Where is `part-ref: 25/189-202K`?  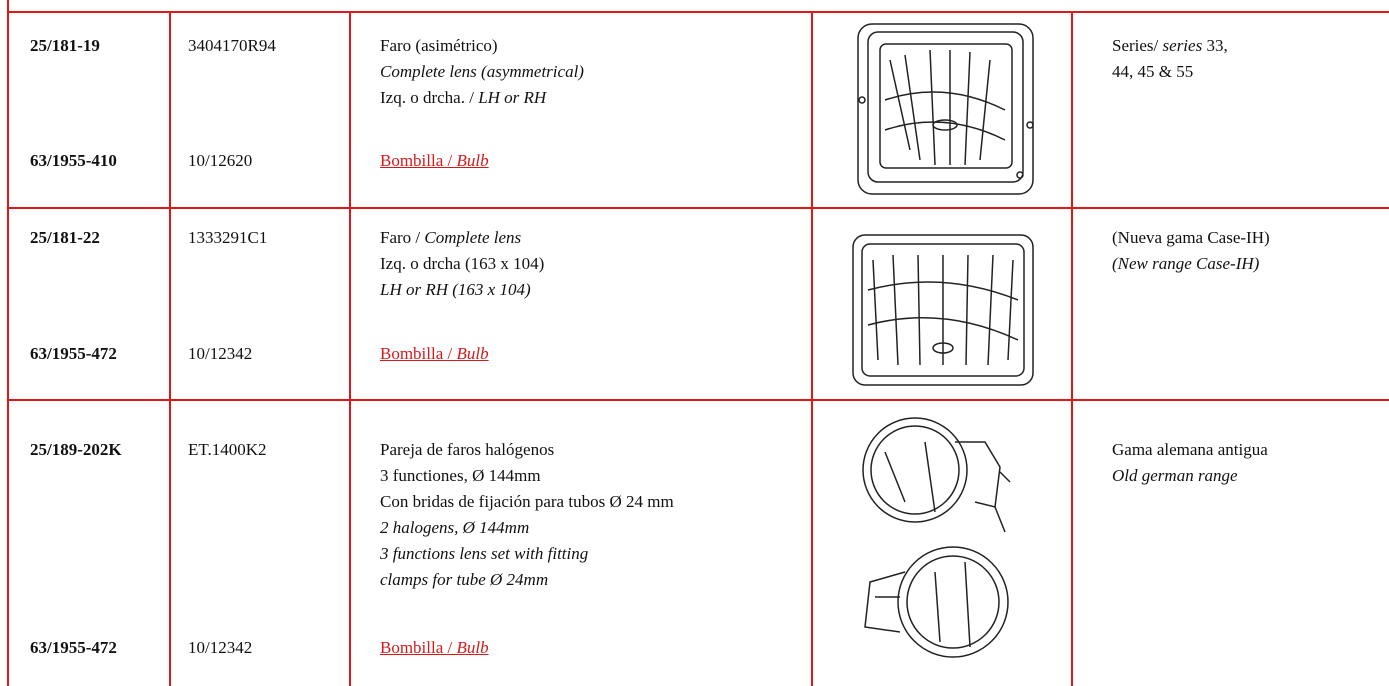
part-ref: 25/189-202K is located at coordinates (76, 449).